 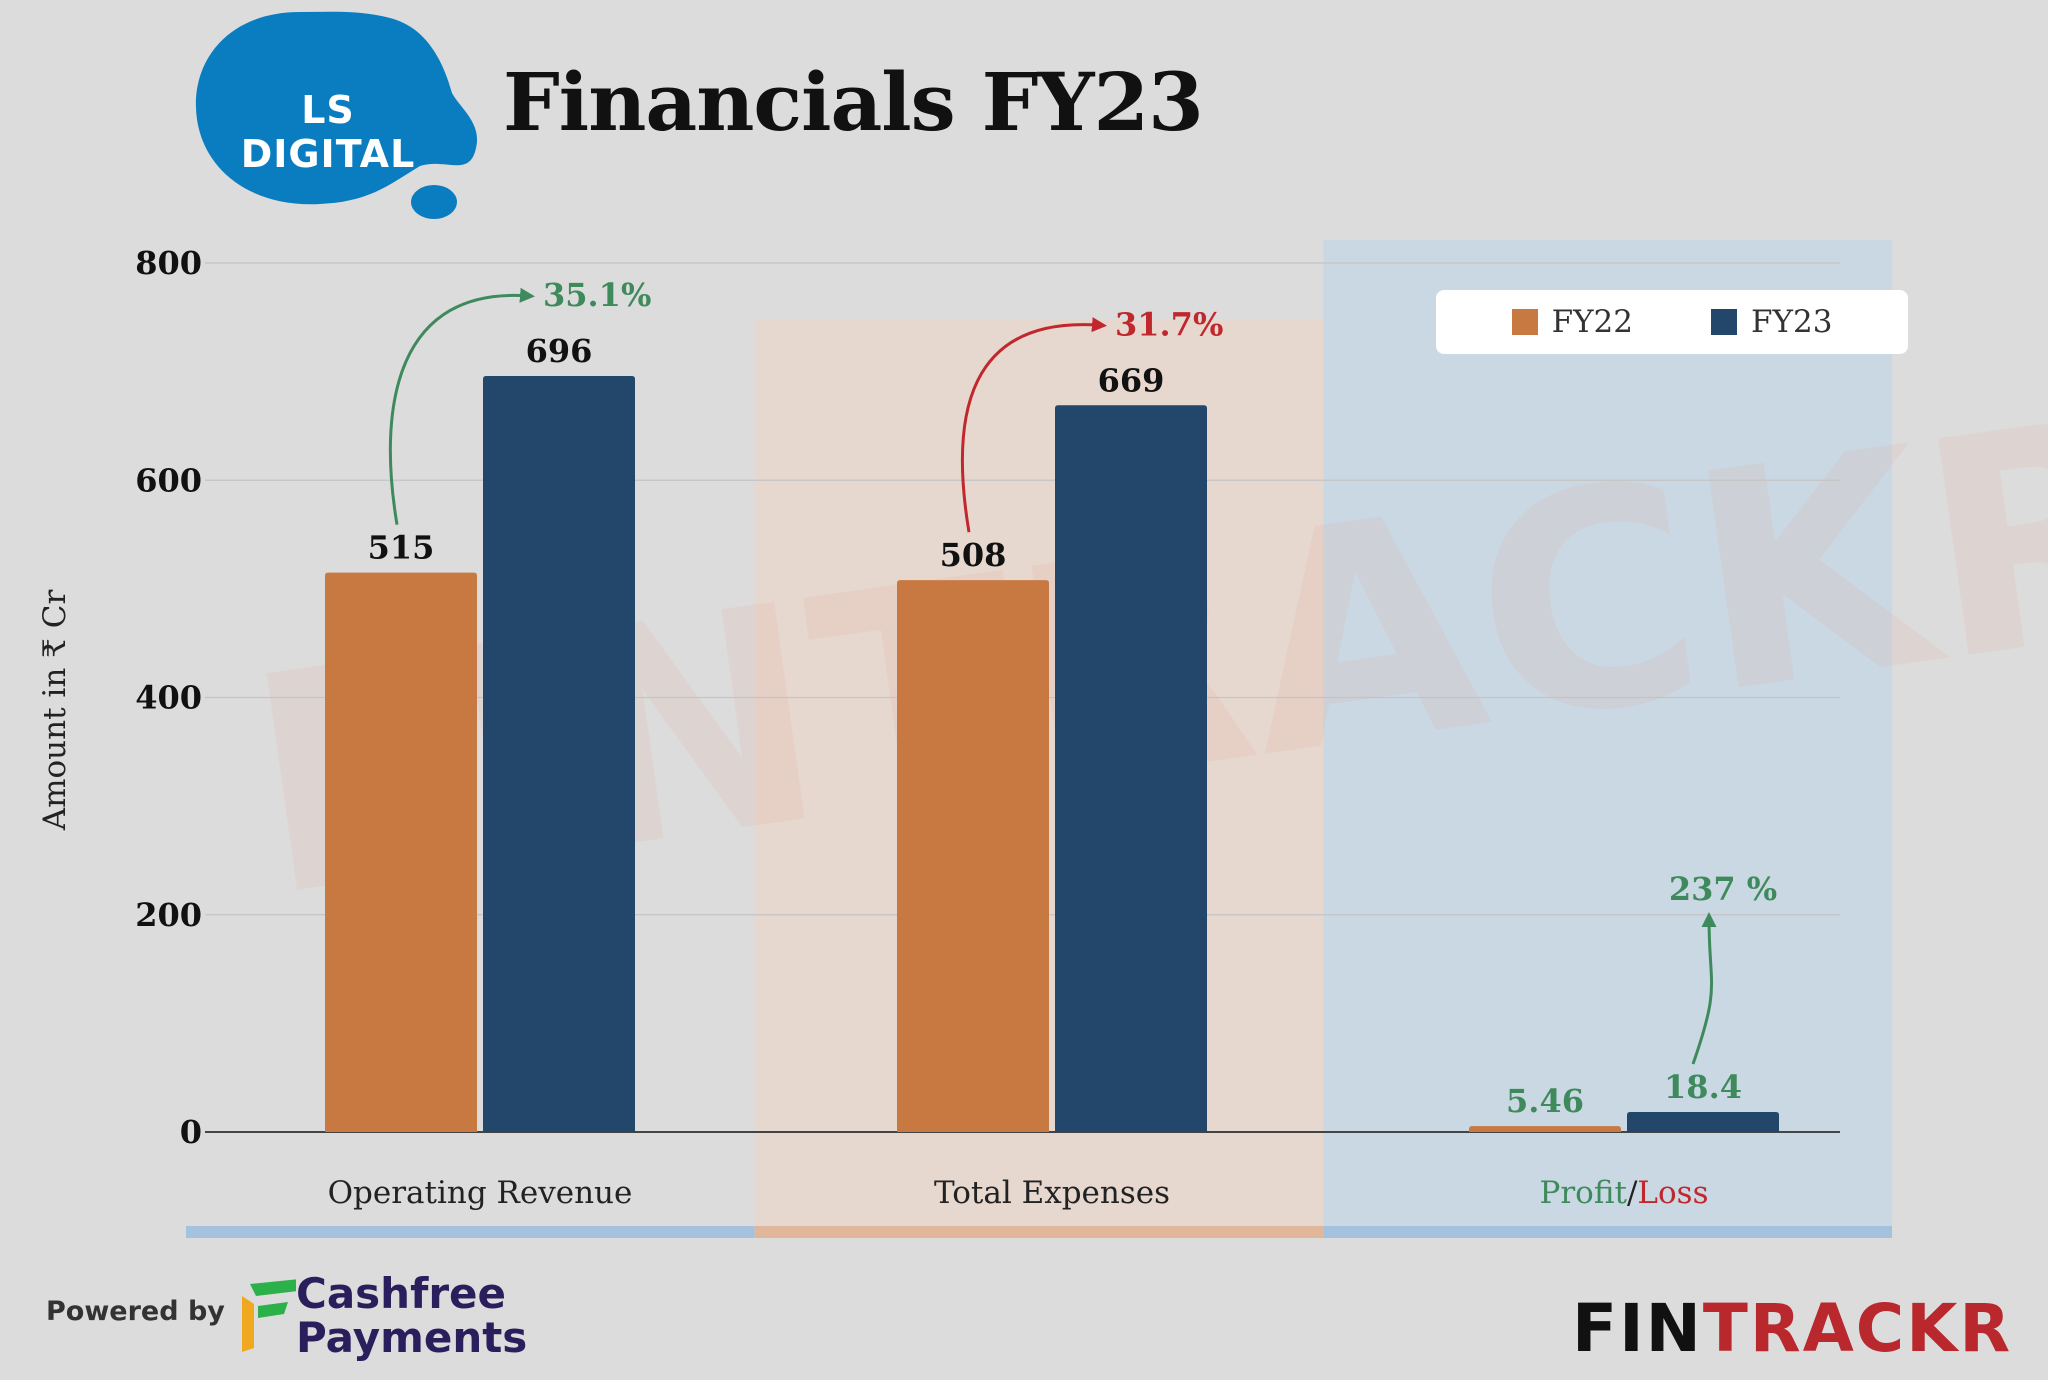 What do you see at coordinates (1723, 889) in the screenshot?
I see `growth-label-2: 237 %` at bounding box center [1723, 889].